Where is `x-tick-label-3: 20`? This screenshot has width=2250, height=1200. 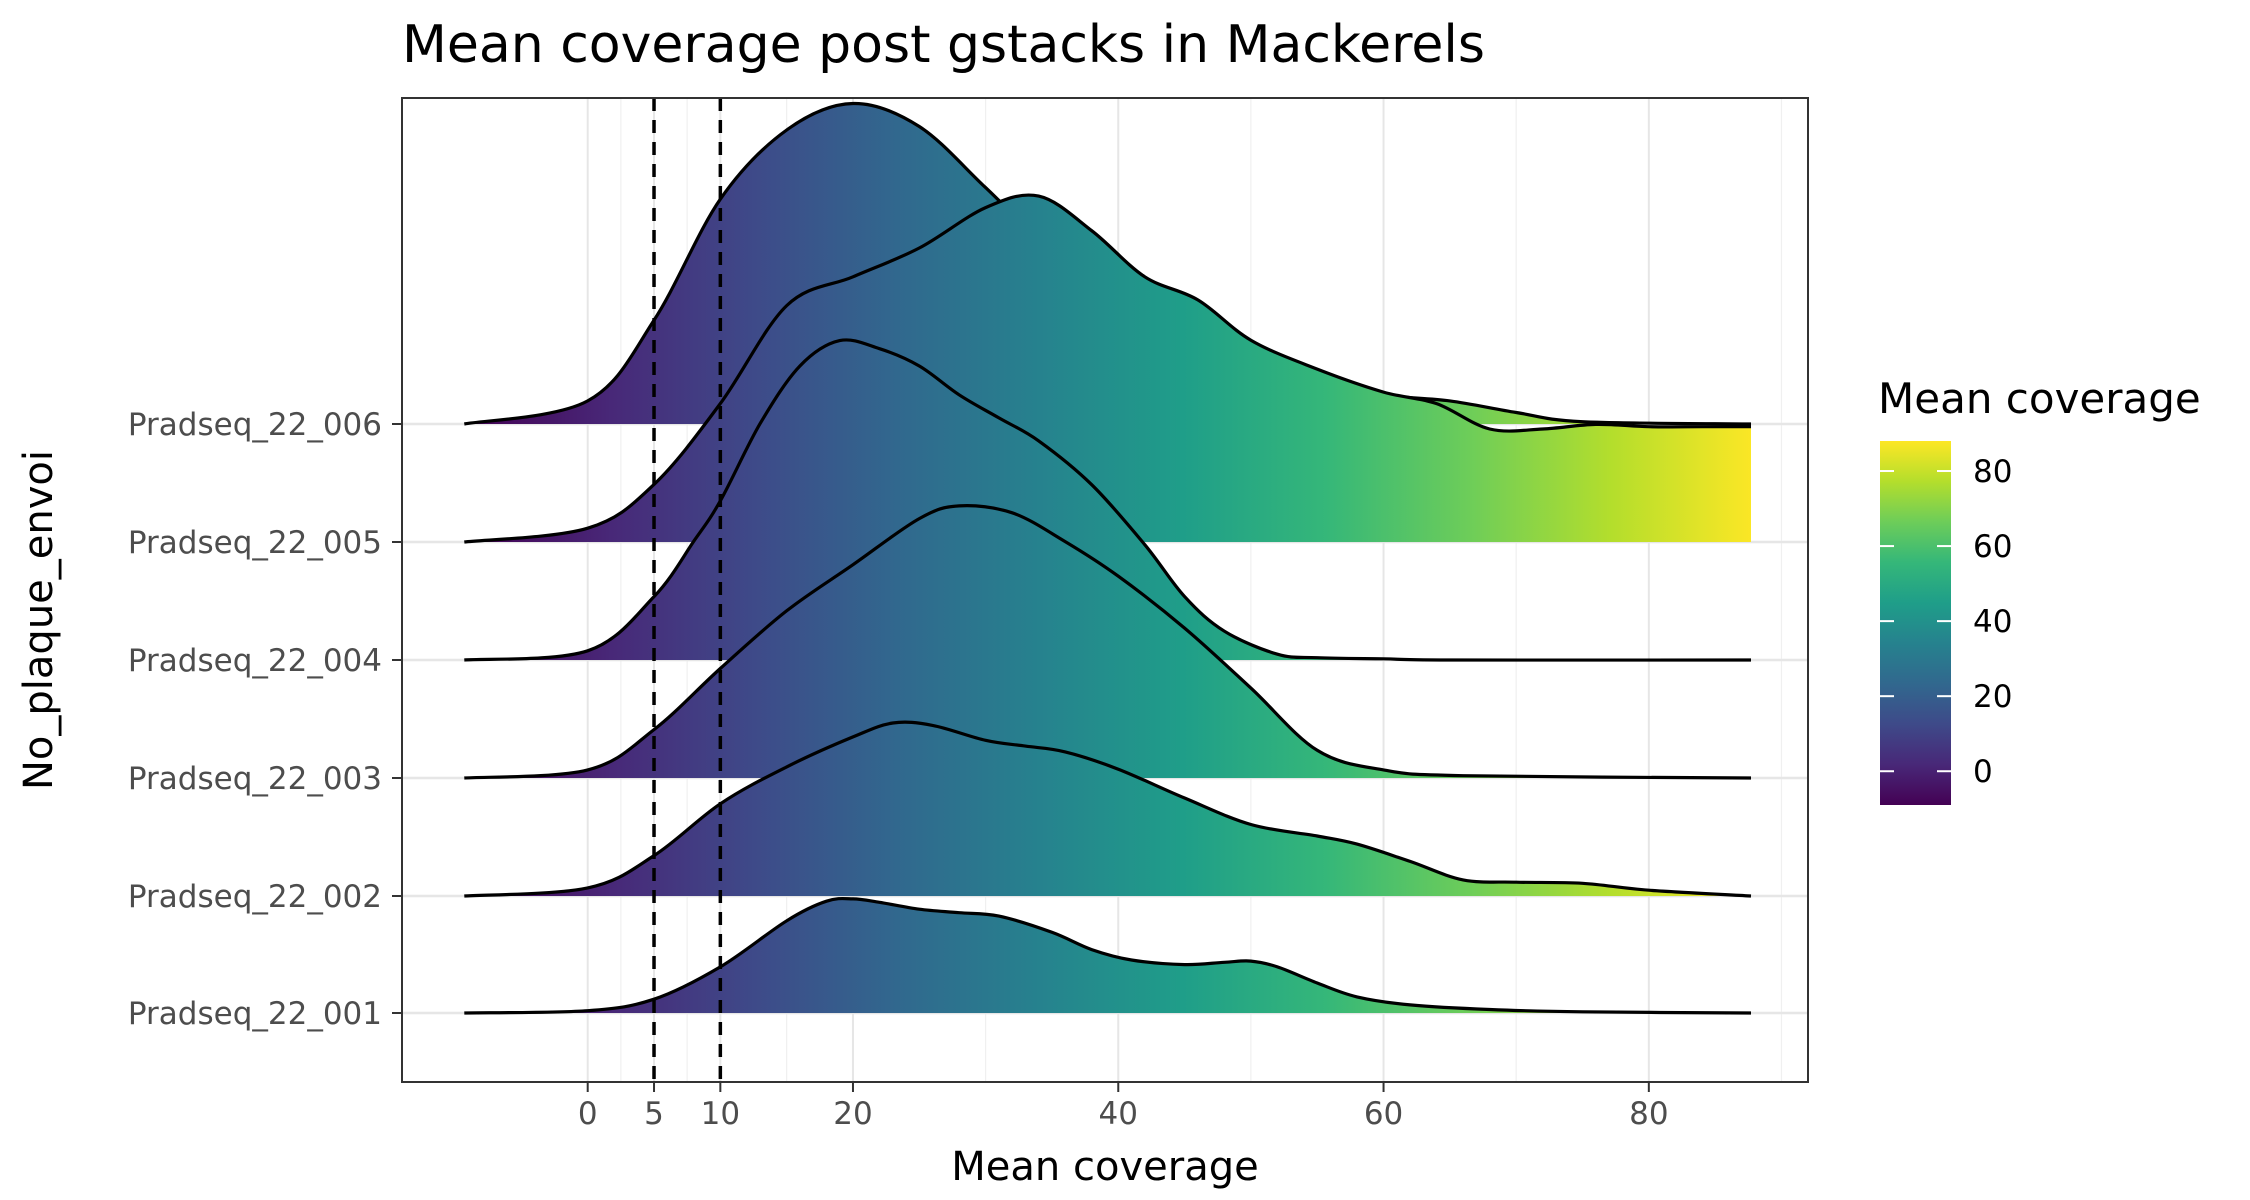
x-tick-label-3: 20 is located at coordinates (852, 1114).